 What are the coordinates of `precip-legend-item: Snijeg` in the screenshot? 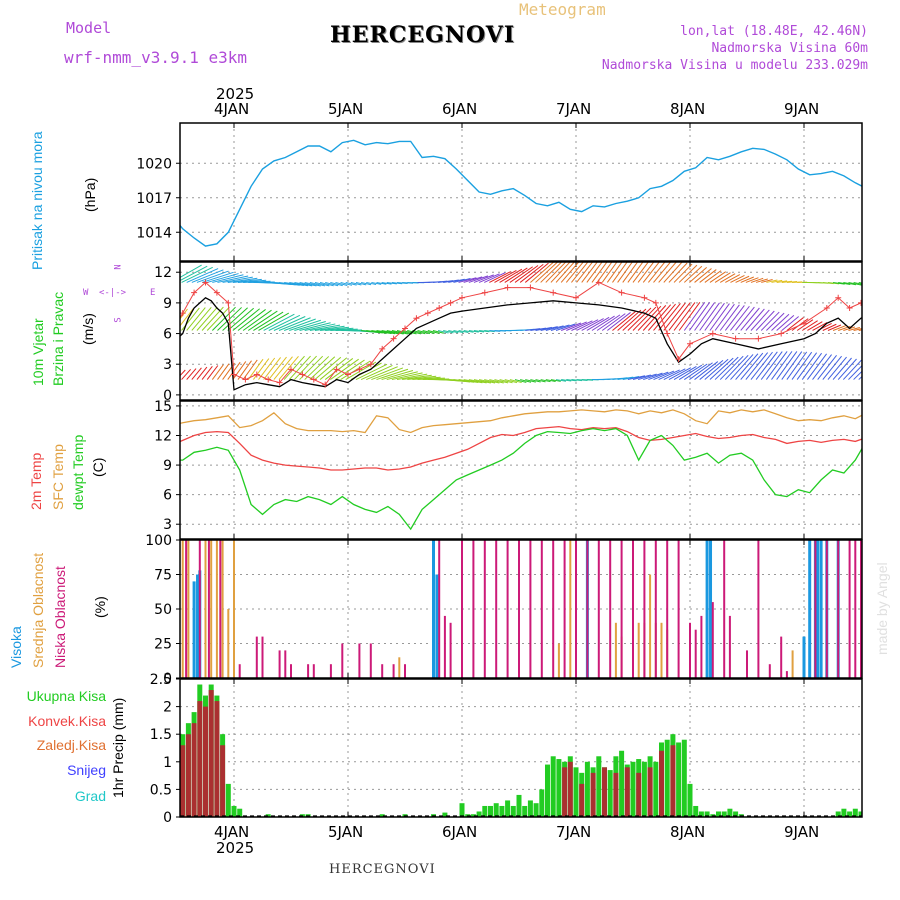 It's located at (86, 770).